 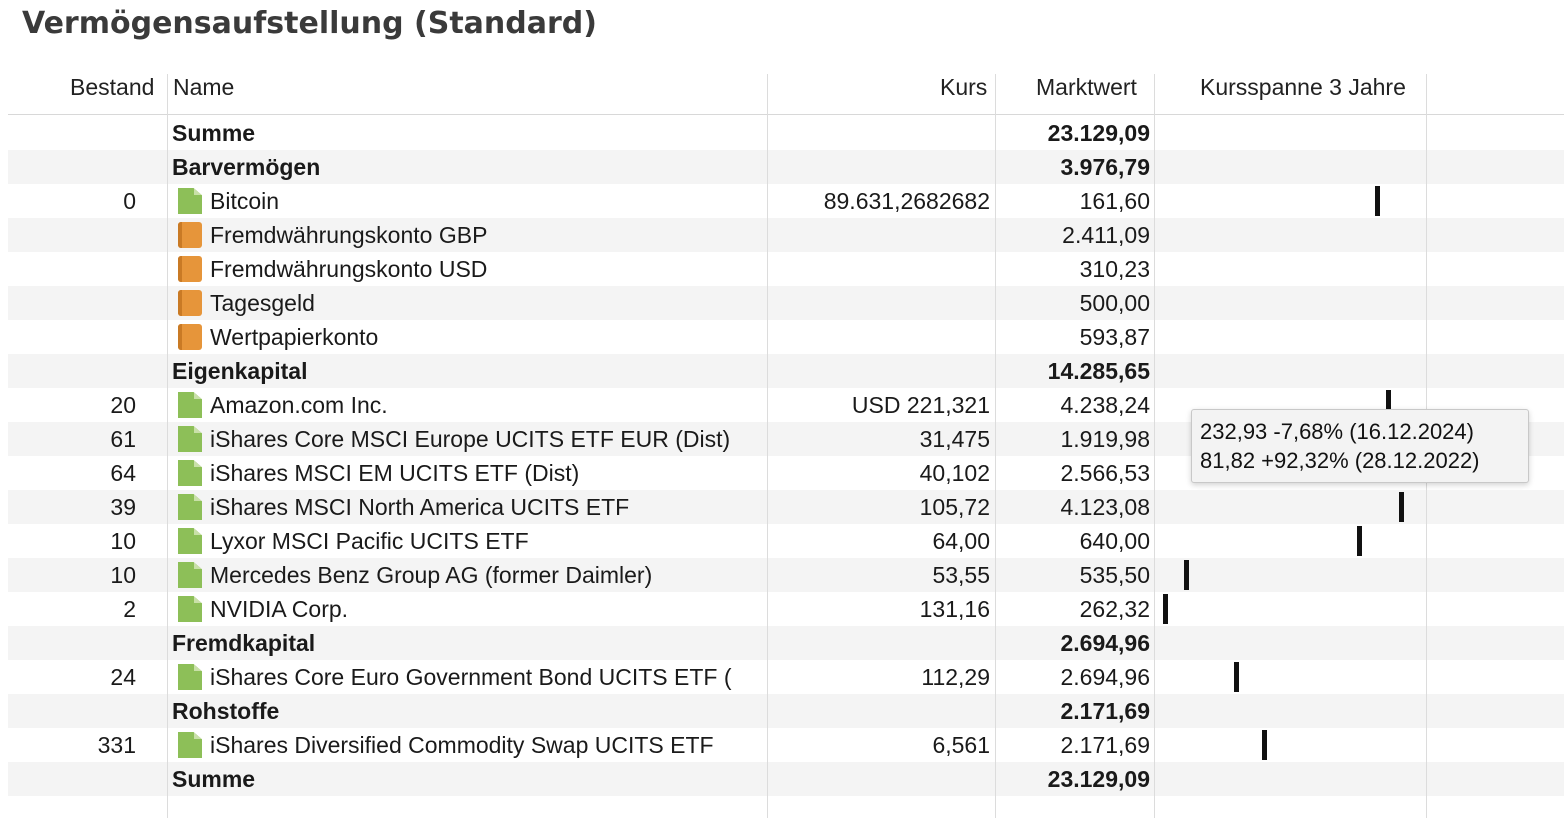 What do you see at coordinates (1114, 337) in the screenshot?
I see `marktwert-cell: 593,87` at bounding box center [1114, 337].